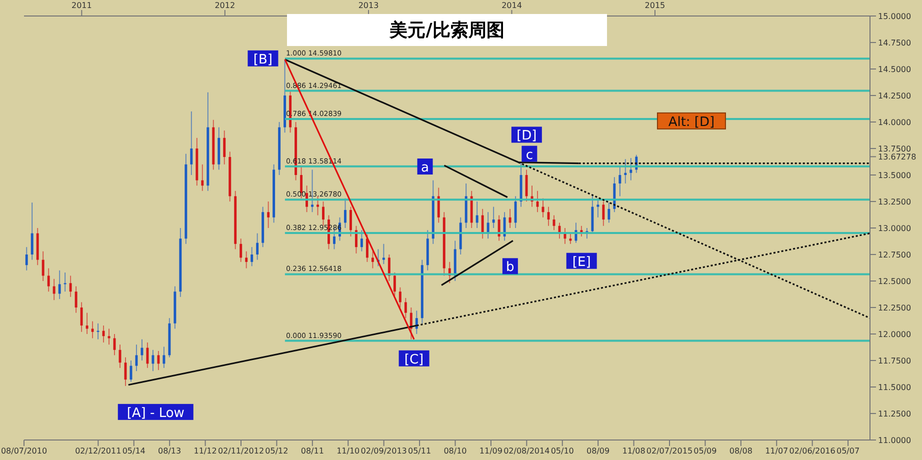  Describe the element at coordinates (634, 451) in the screenshot. I see `x-tick-label: 11/08` at that location.